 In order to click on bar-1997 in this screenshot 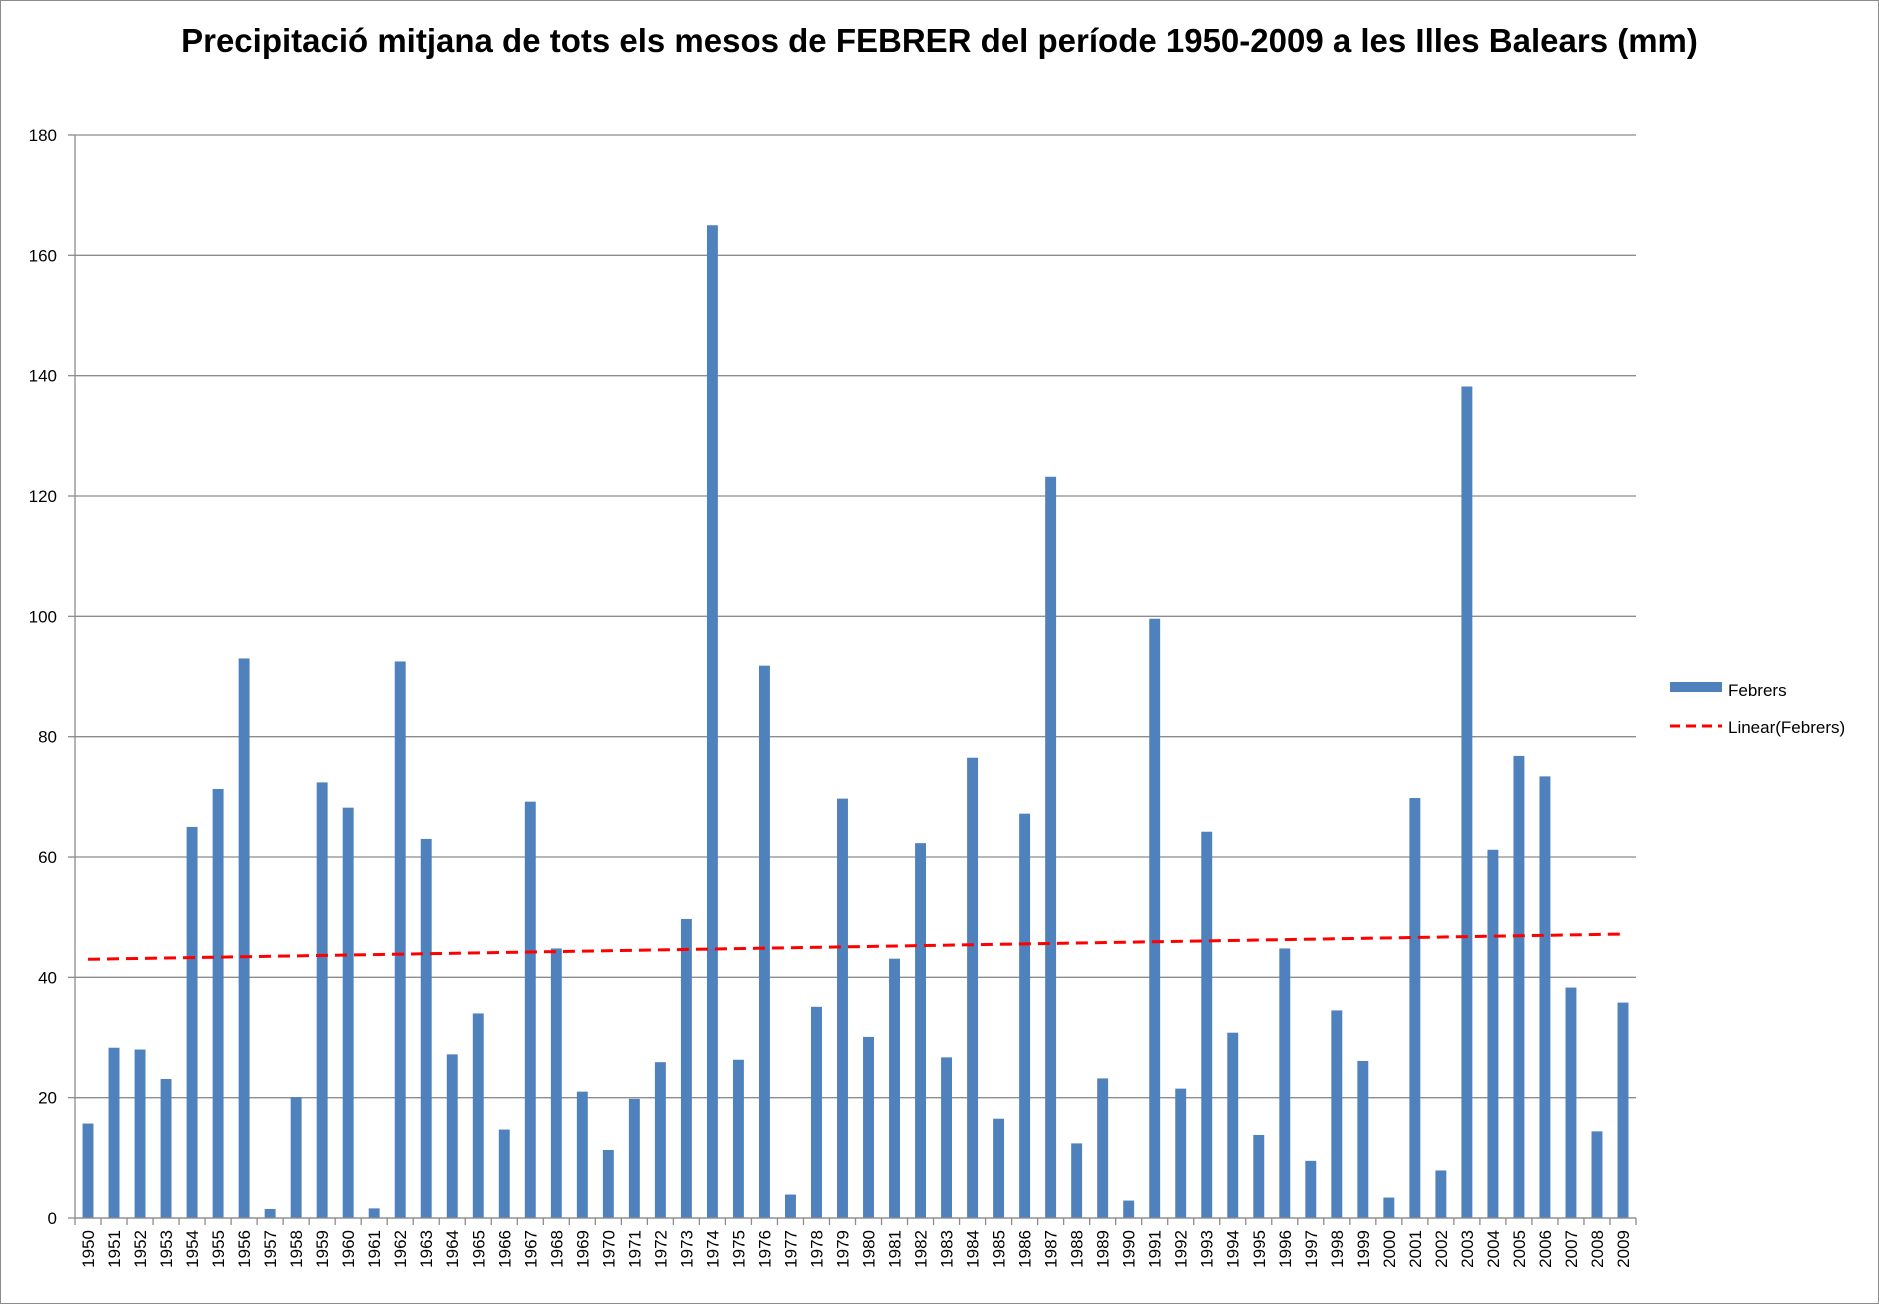, I will do `click(1311, 1189)`.